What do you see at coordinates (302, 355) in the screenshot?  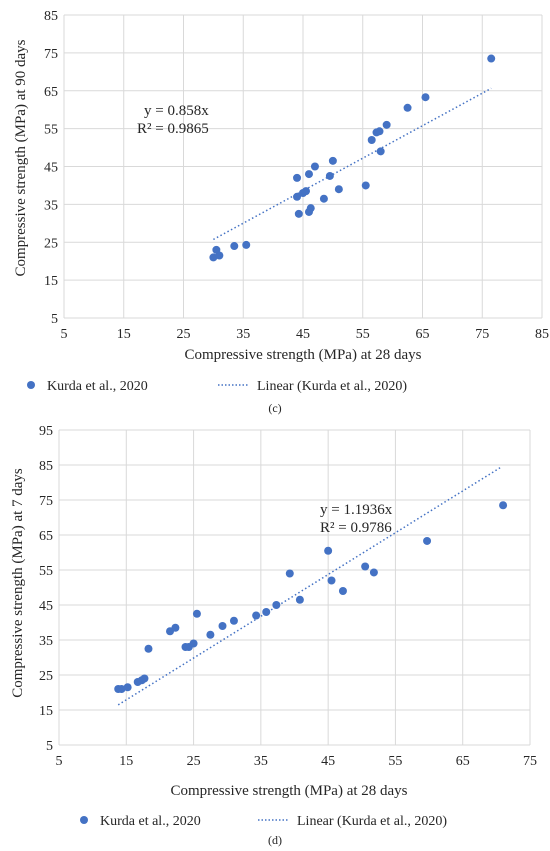 I see `x-axis-title-c: Compressive strength (MPa) at 28 days` at bounding box center [302, 355].